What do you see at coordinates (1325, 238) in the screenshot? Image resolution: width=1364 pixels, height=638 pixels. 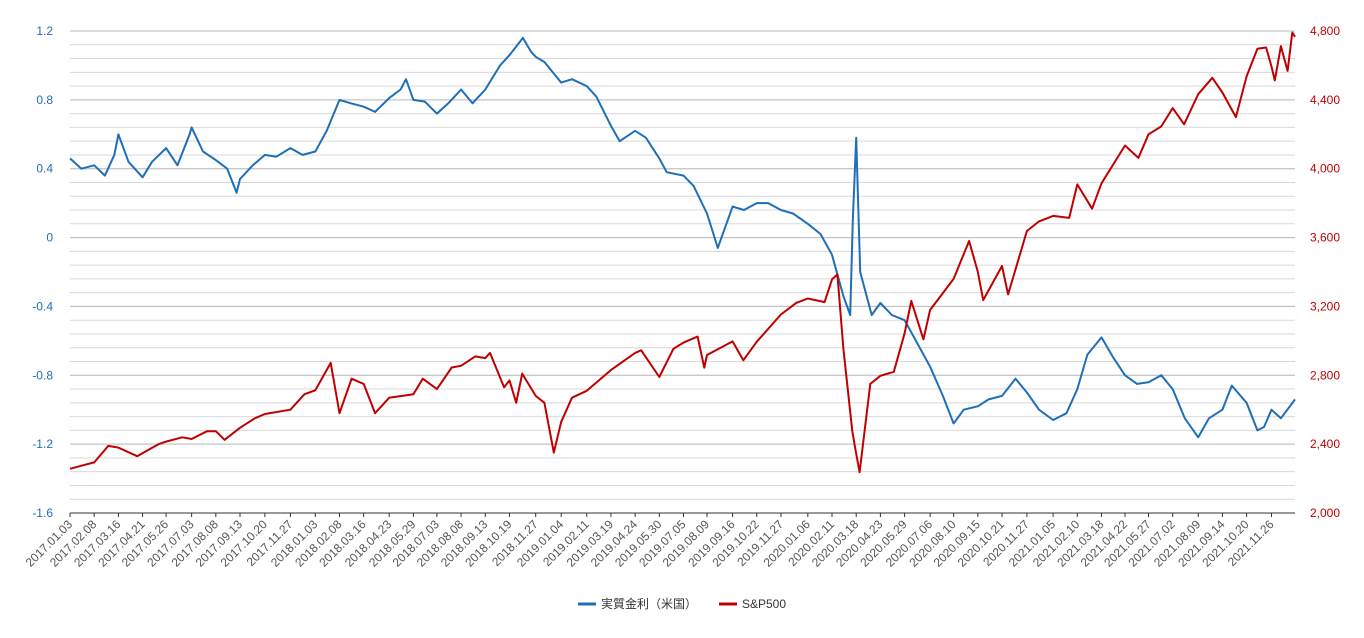 I see `right-tick-label: 3,600` at bounding box center [1325, 238].